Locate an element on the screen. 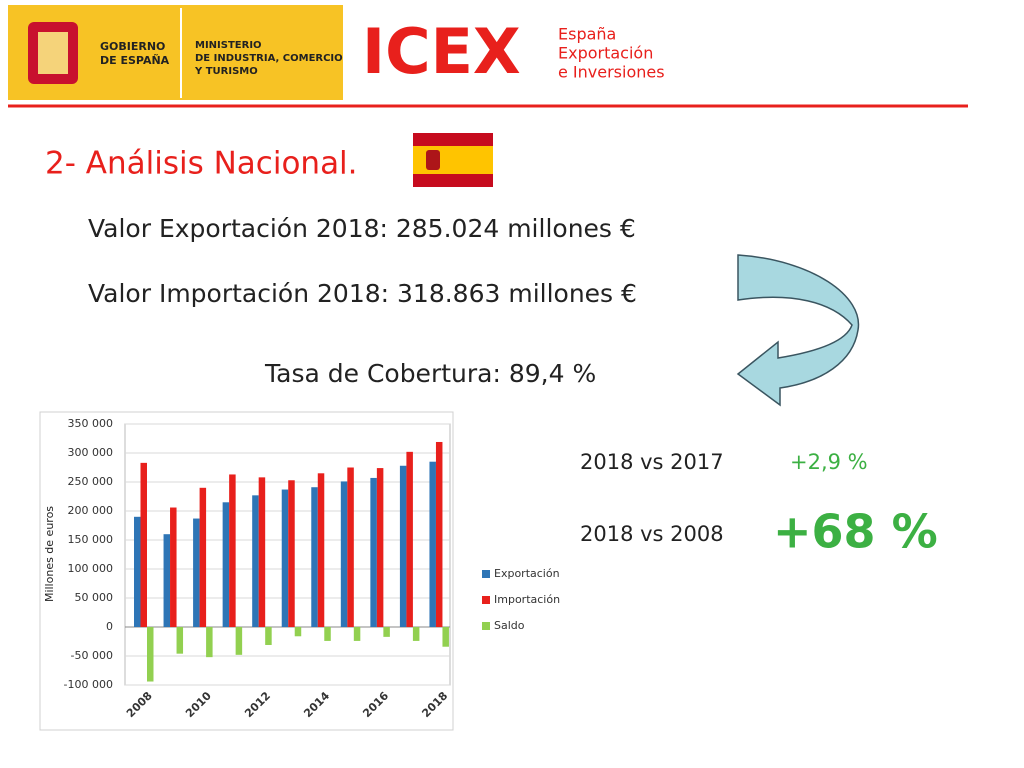 This screenshot has height=768, width=1024. ministry-line: DE INDUSTRIA, COMERCIO is located at coordinates (269, 58).